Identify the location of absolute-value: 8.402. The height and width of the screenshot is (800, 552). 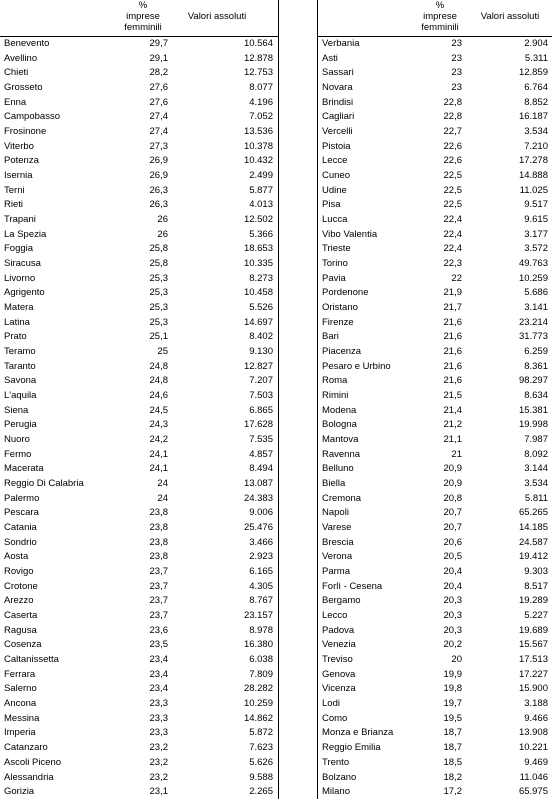
(261, 337).